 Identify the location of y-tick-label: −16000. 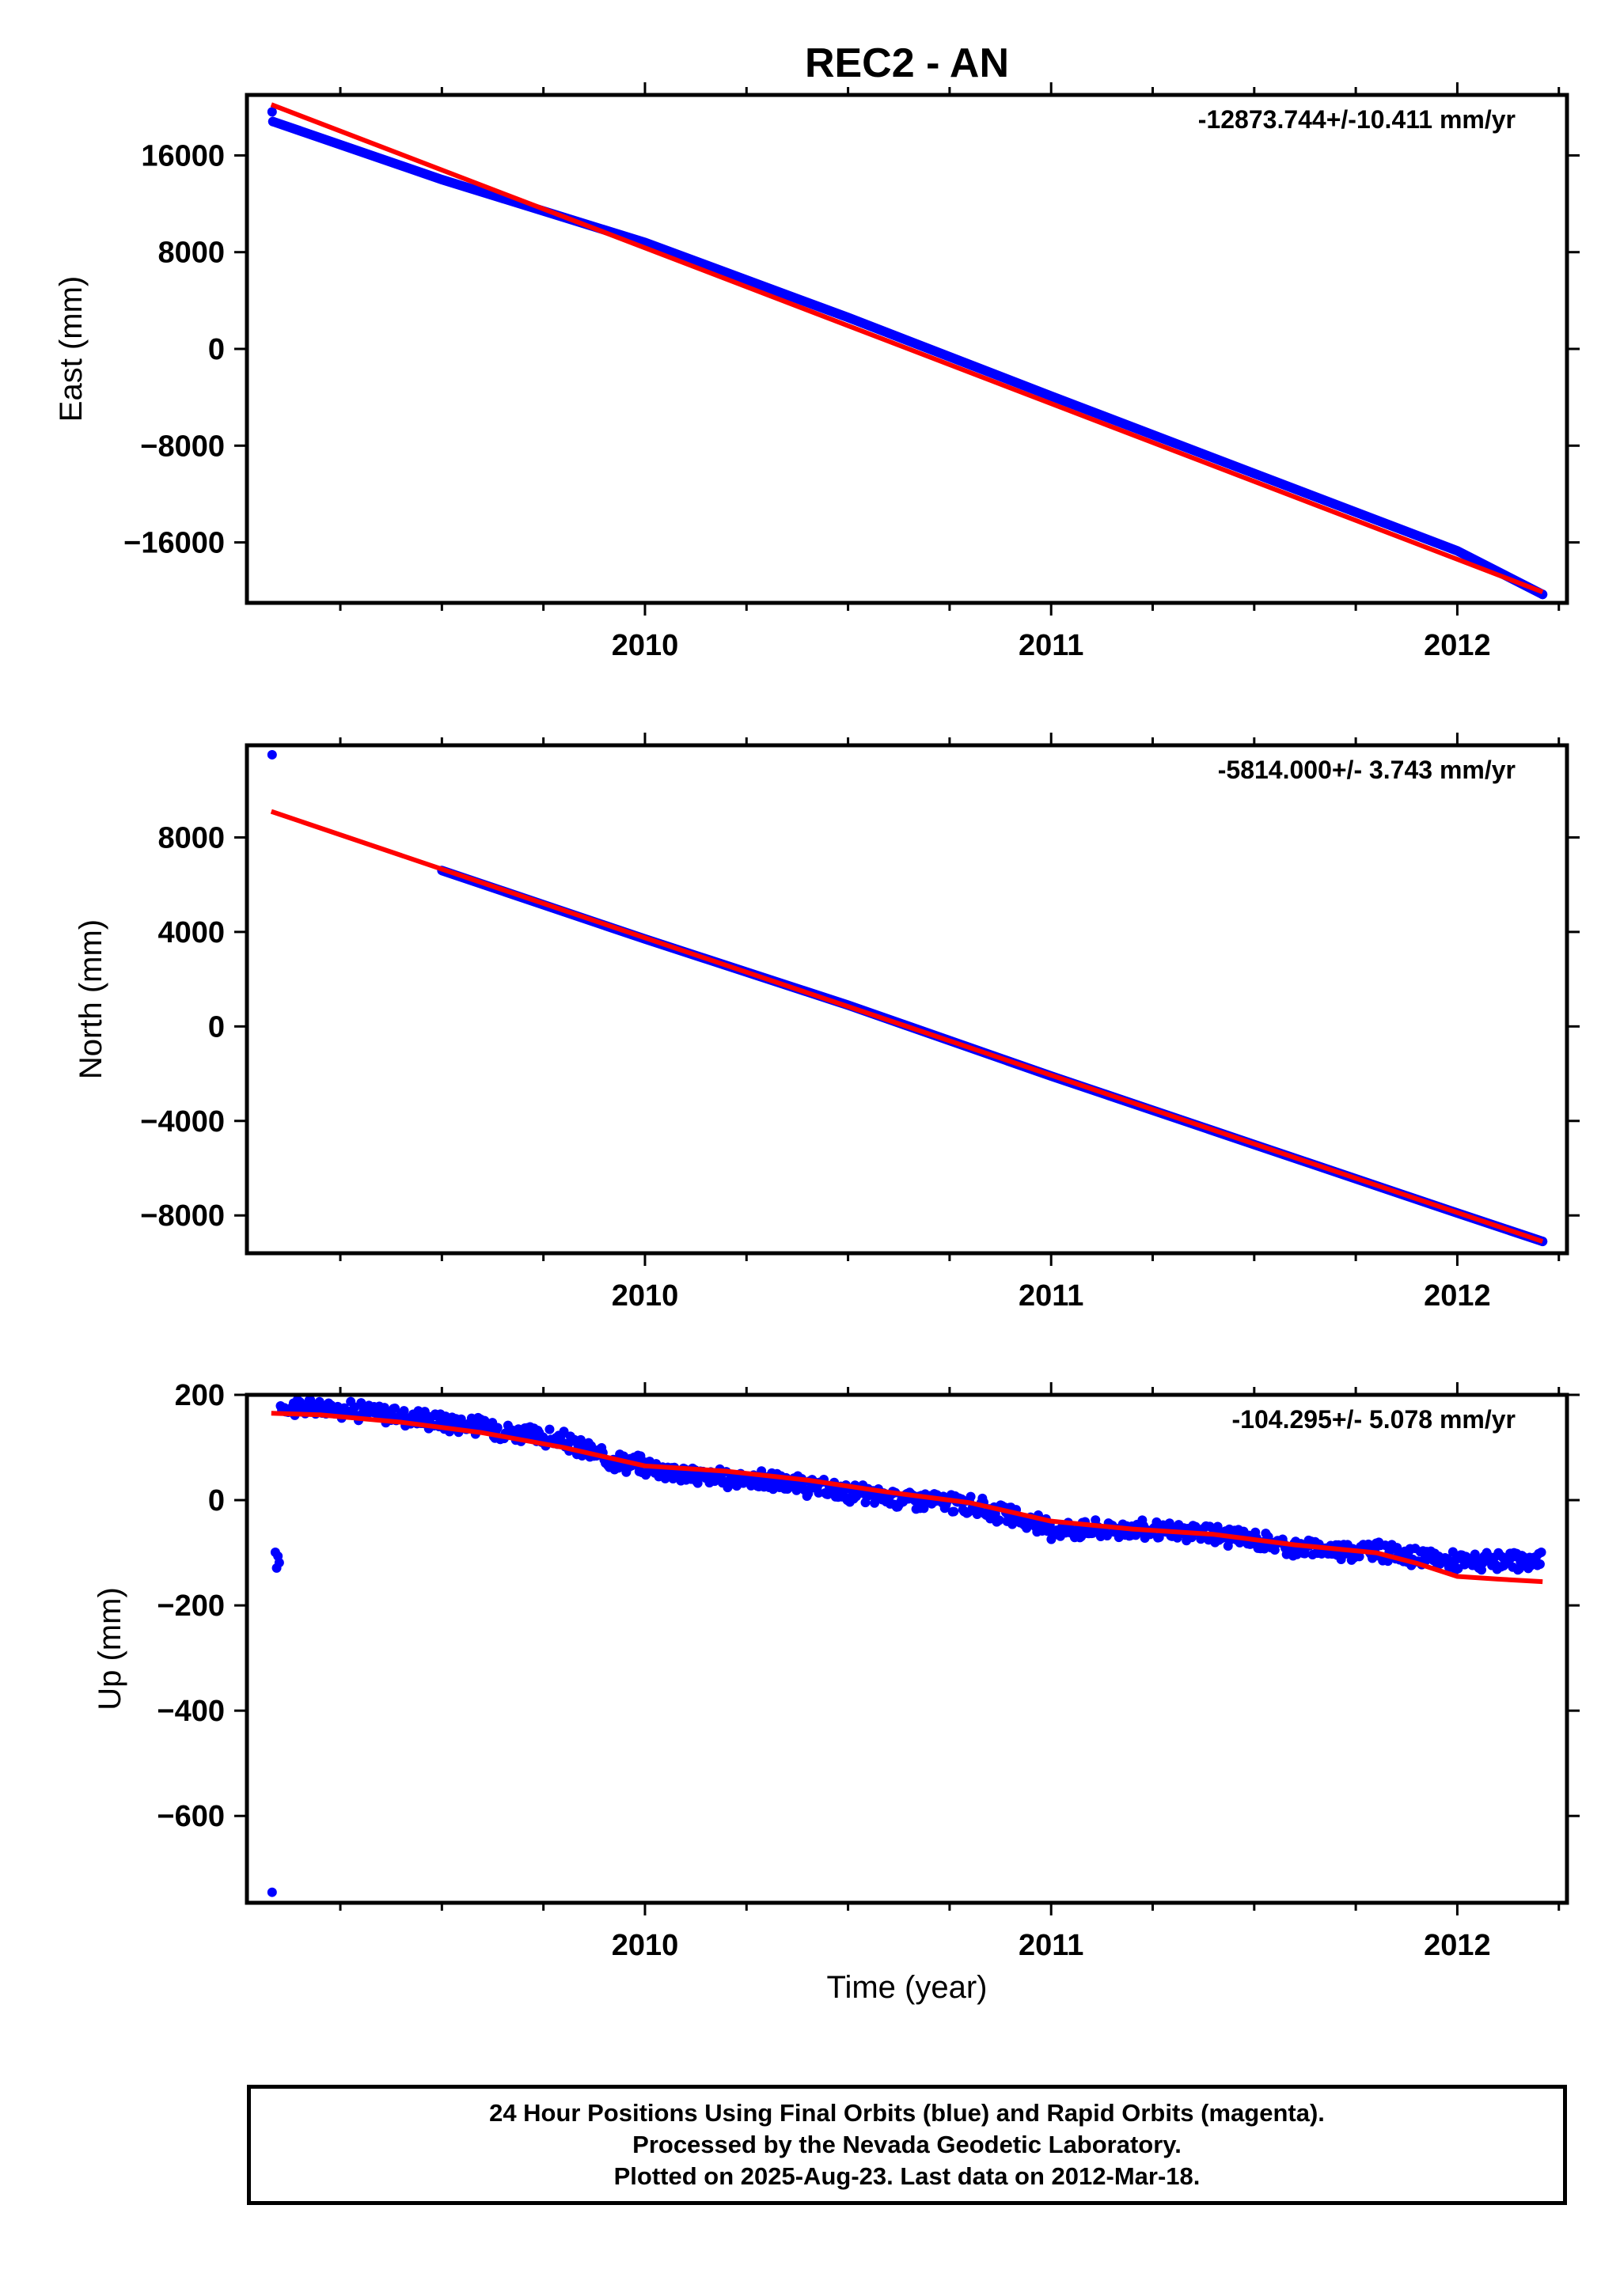
(174, 544).